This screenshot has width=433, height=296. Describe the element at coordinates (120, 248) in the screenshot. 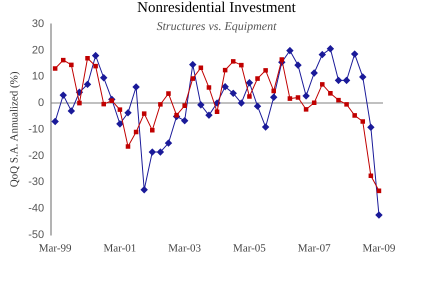

I see `x-tick-label: Mar-01` at that location.